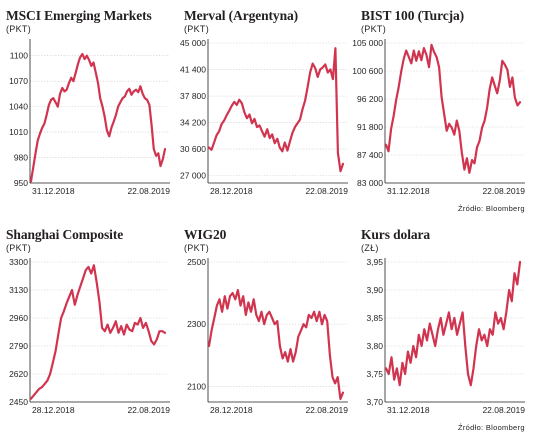 The height and width of the screenshot is (443, 536). What do you see at coordinates (374, 262) in the screenshot?
I see `y-tick-label: 3,95` at bounding box center [374, 262].